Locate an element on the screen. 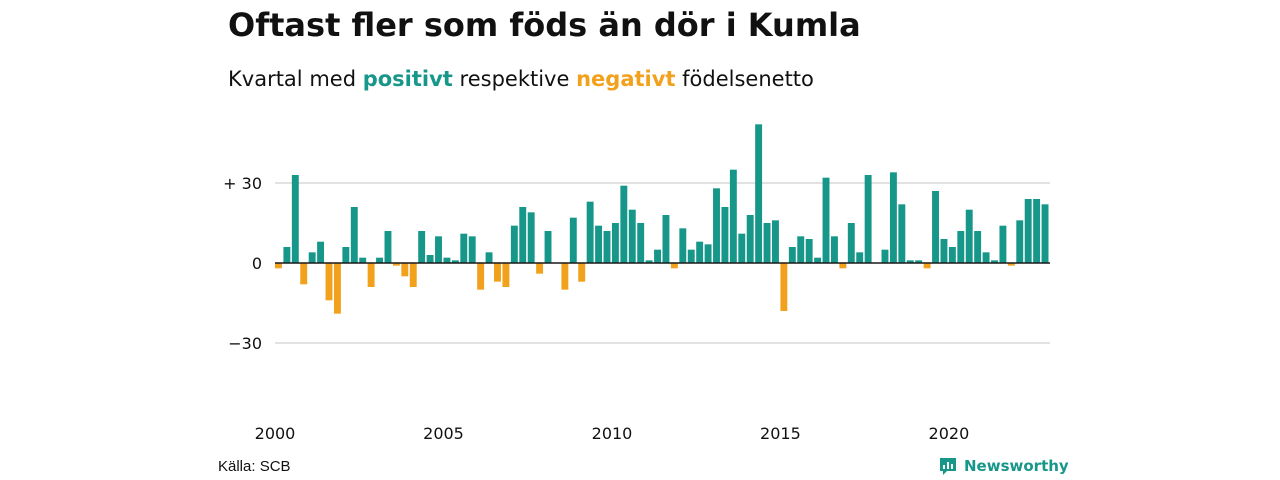 This screenshot has height=480, width=1280. y-tick-label: 0 is located at coordinates (257, 263).